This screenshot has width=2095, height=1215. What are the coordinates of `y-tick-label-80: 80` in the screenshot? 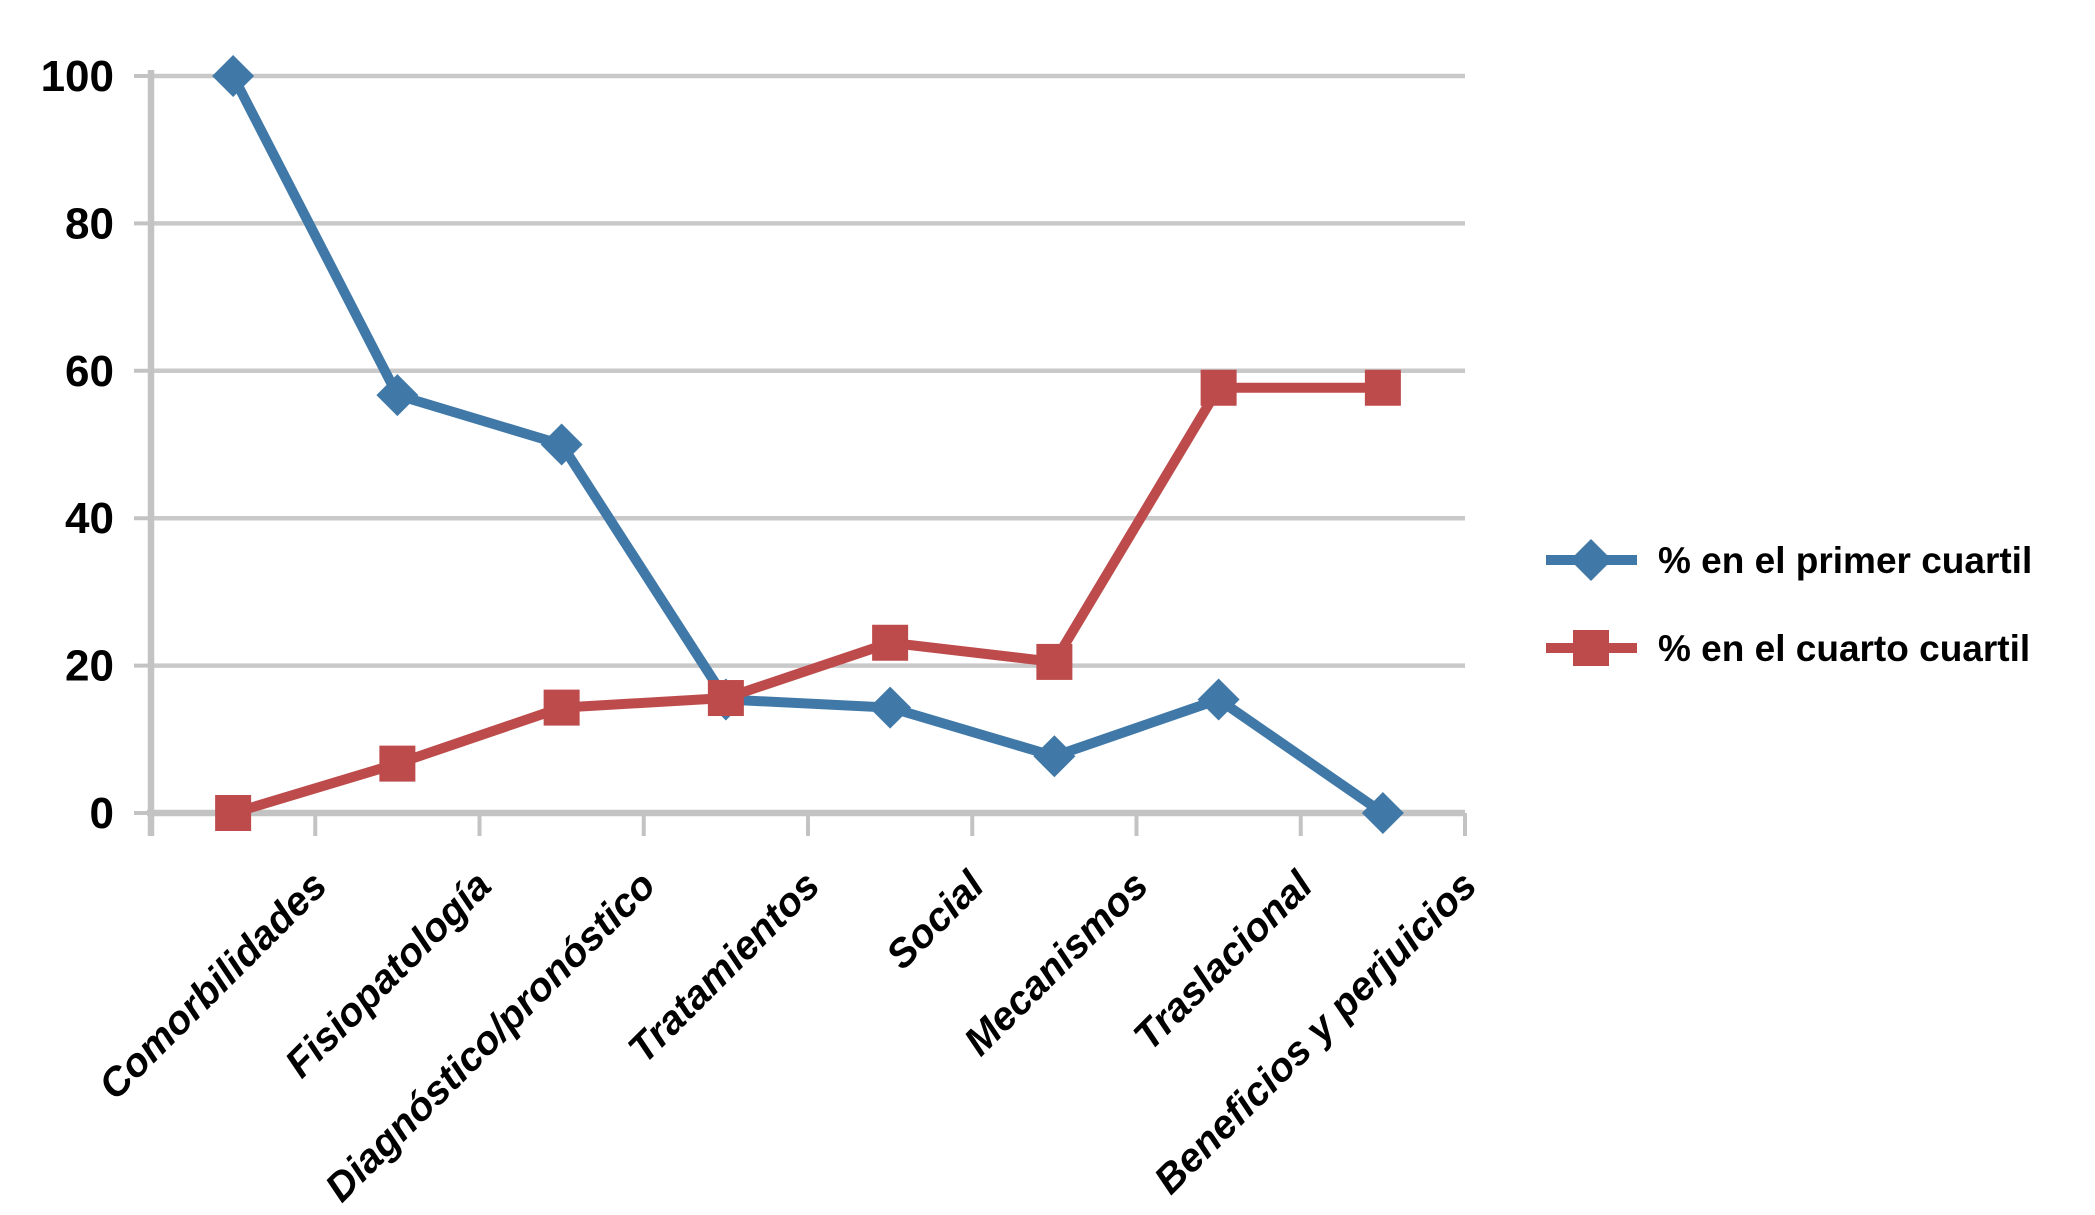 It's located at (89, 223).